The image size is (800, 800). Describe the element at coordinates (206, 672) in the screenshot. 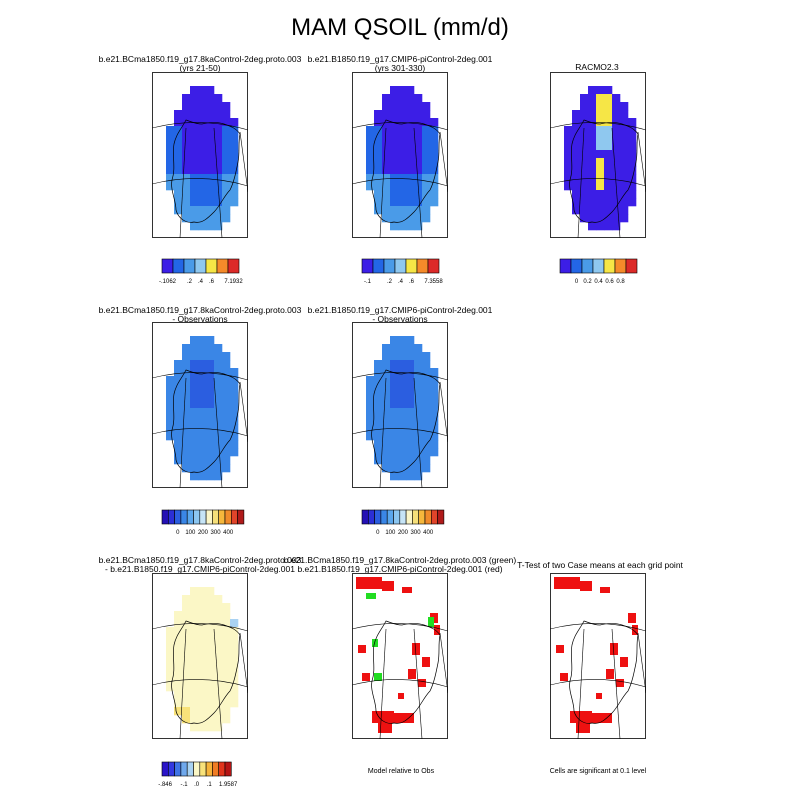

I see `coastline` at that location.